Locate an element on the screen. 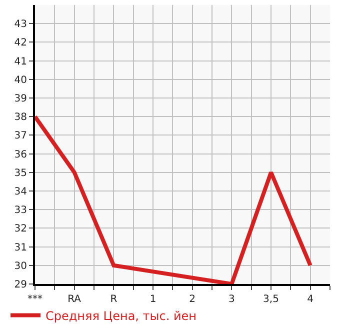 This screenshot has height=335, width=345. x-tick-label: 3 is located at coordinates (231, 299).